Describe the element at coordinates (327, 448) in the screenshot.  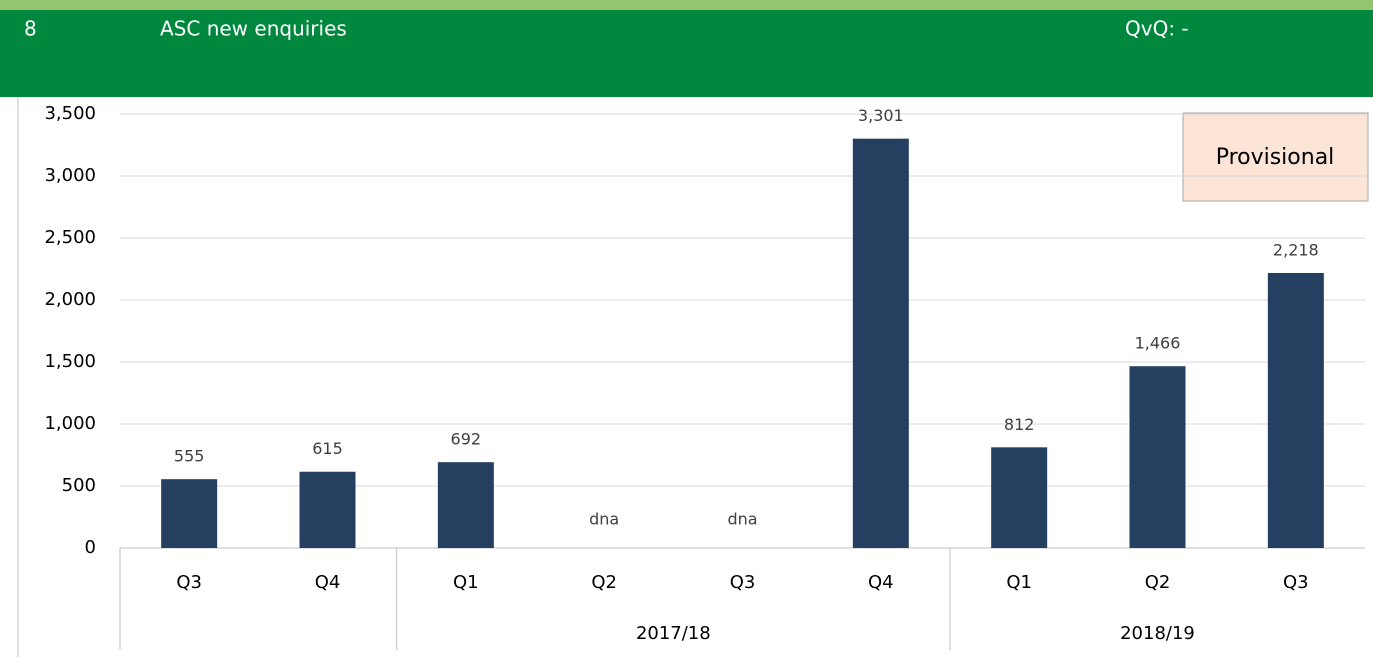
I see `value-label: 615` at that location.